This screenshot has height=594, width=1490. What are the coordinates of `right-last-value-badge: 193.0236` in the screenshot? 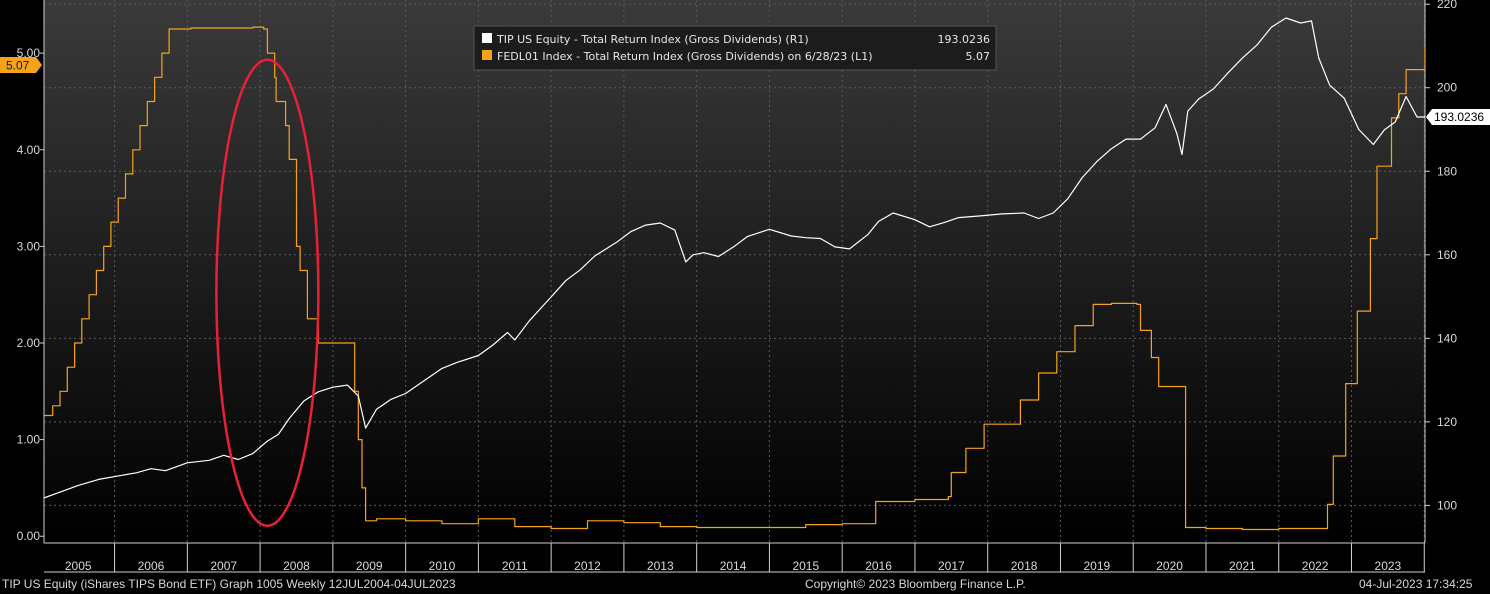 It's located at (1458, 116).